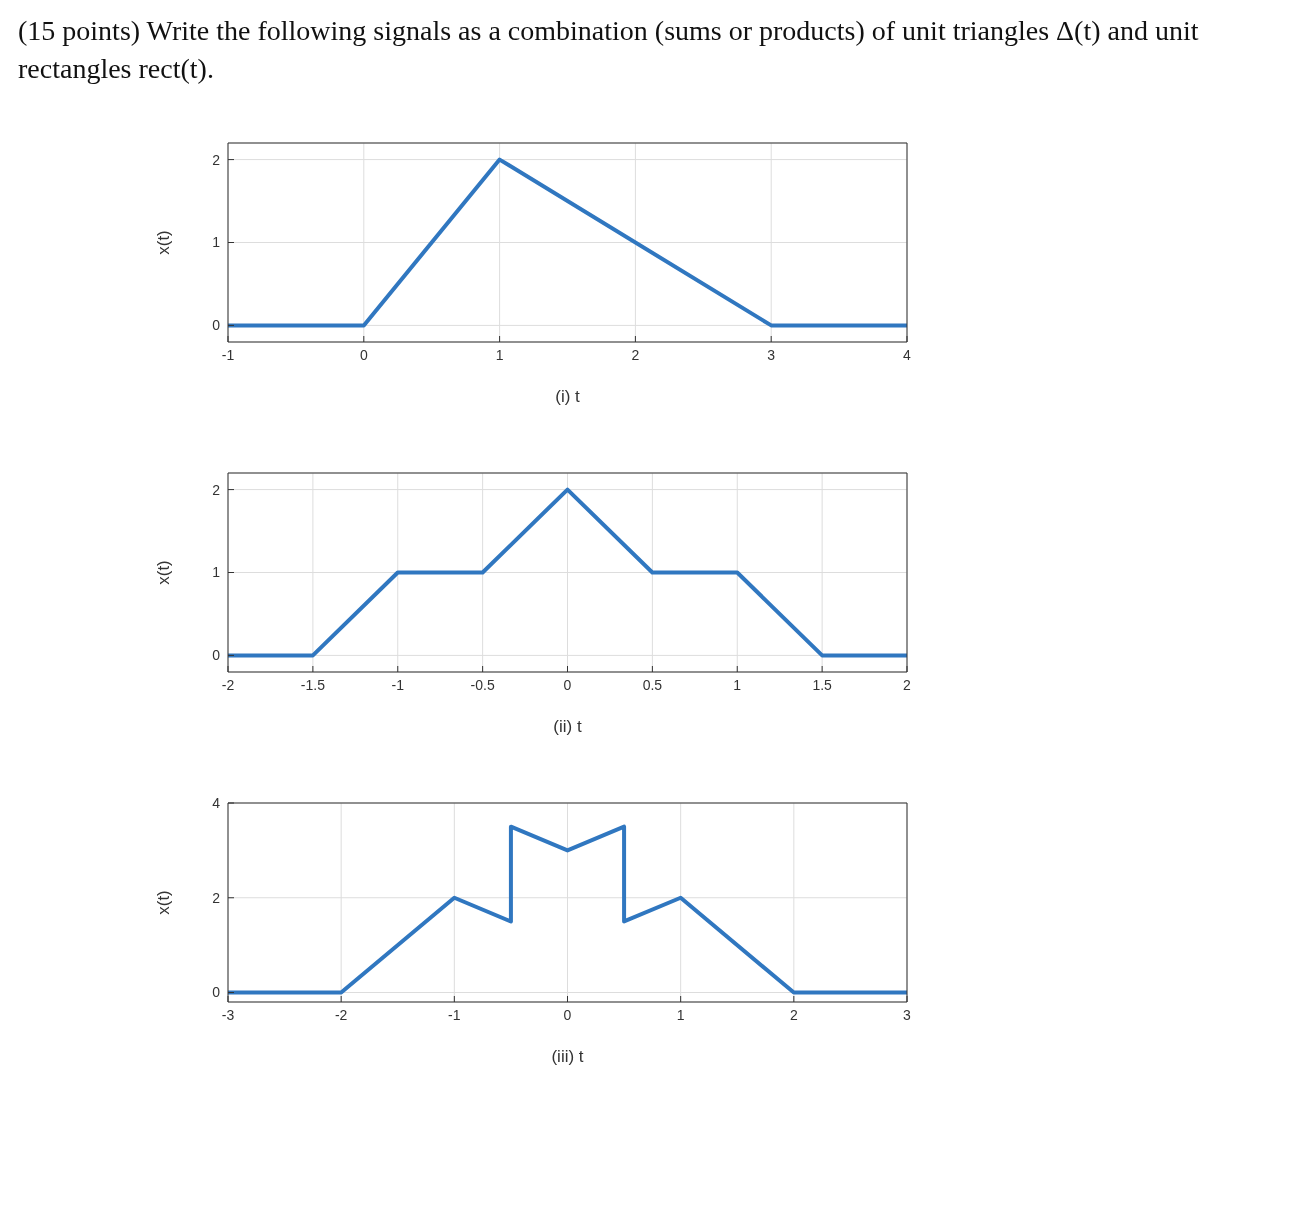  I want to click on chart-title: (15 points) Write the following signals as a combination (sums or products) of unit triangles Δ(t) and unit rectangles rect(t)., so click(608, 50).